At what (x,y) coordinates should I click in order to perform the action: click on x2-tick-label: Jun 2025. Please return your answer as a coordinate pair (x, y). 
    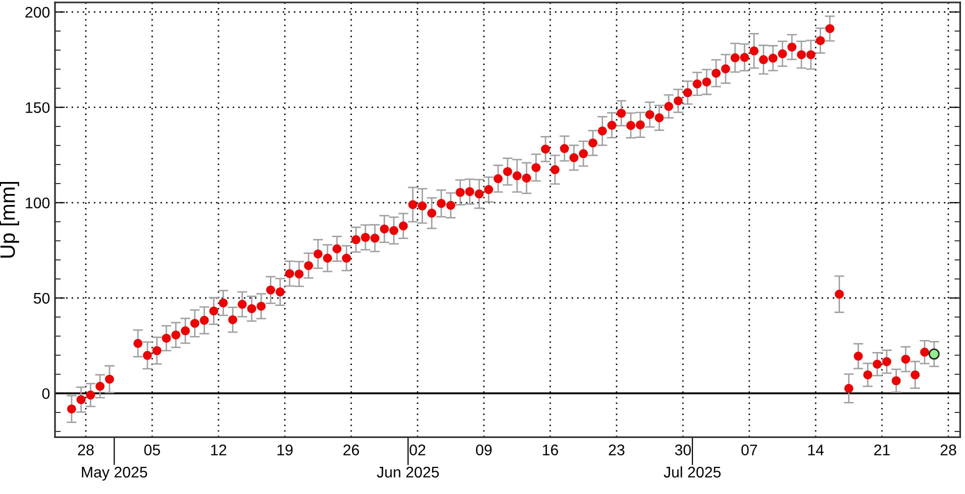
    Looking at the image, I should click on (407, 472).